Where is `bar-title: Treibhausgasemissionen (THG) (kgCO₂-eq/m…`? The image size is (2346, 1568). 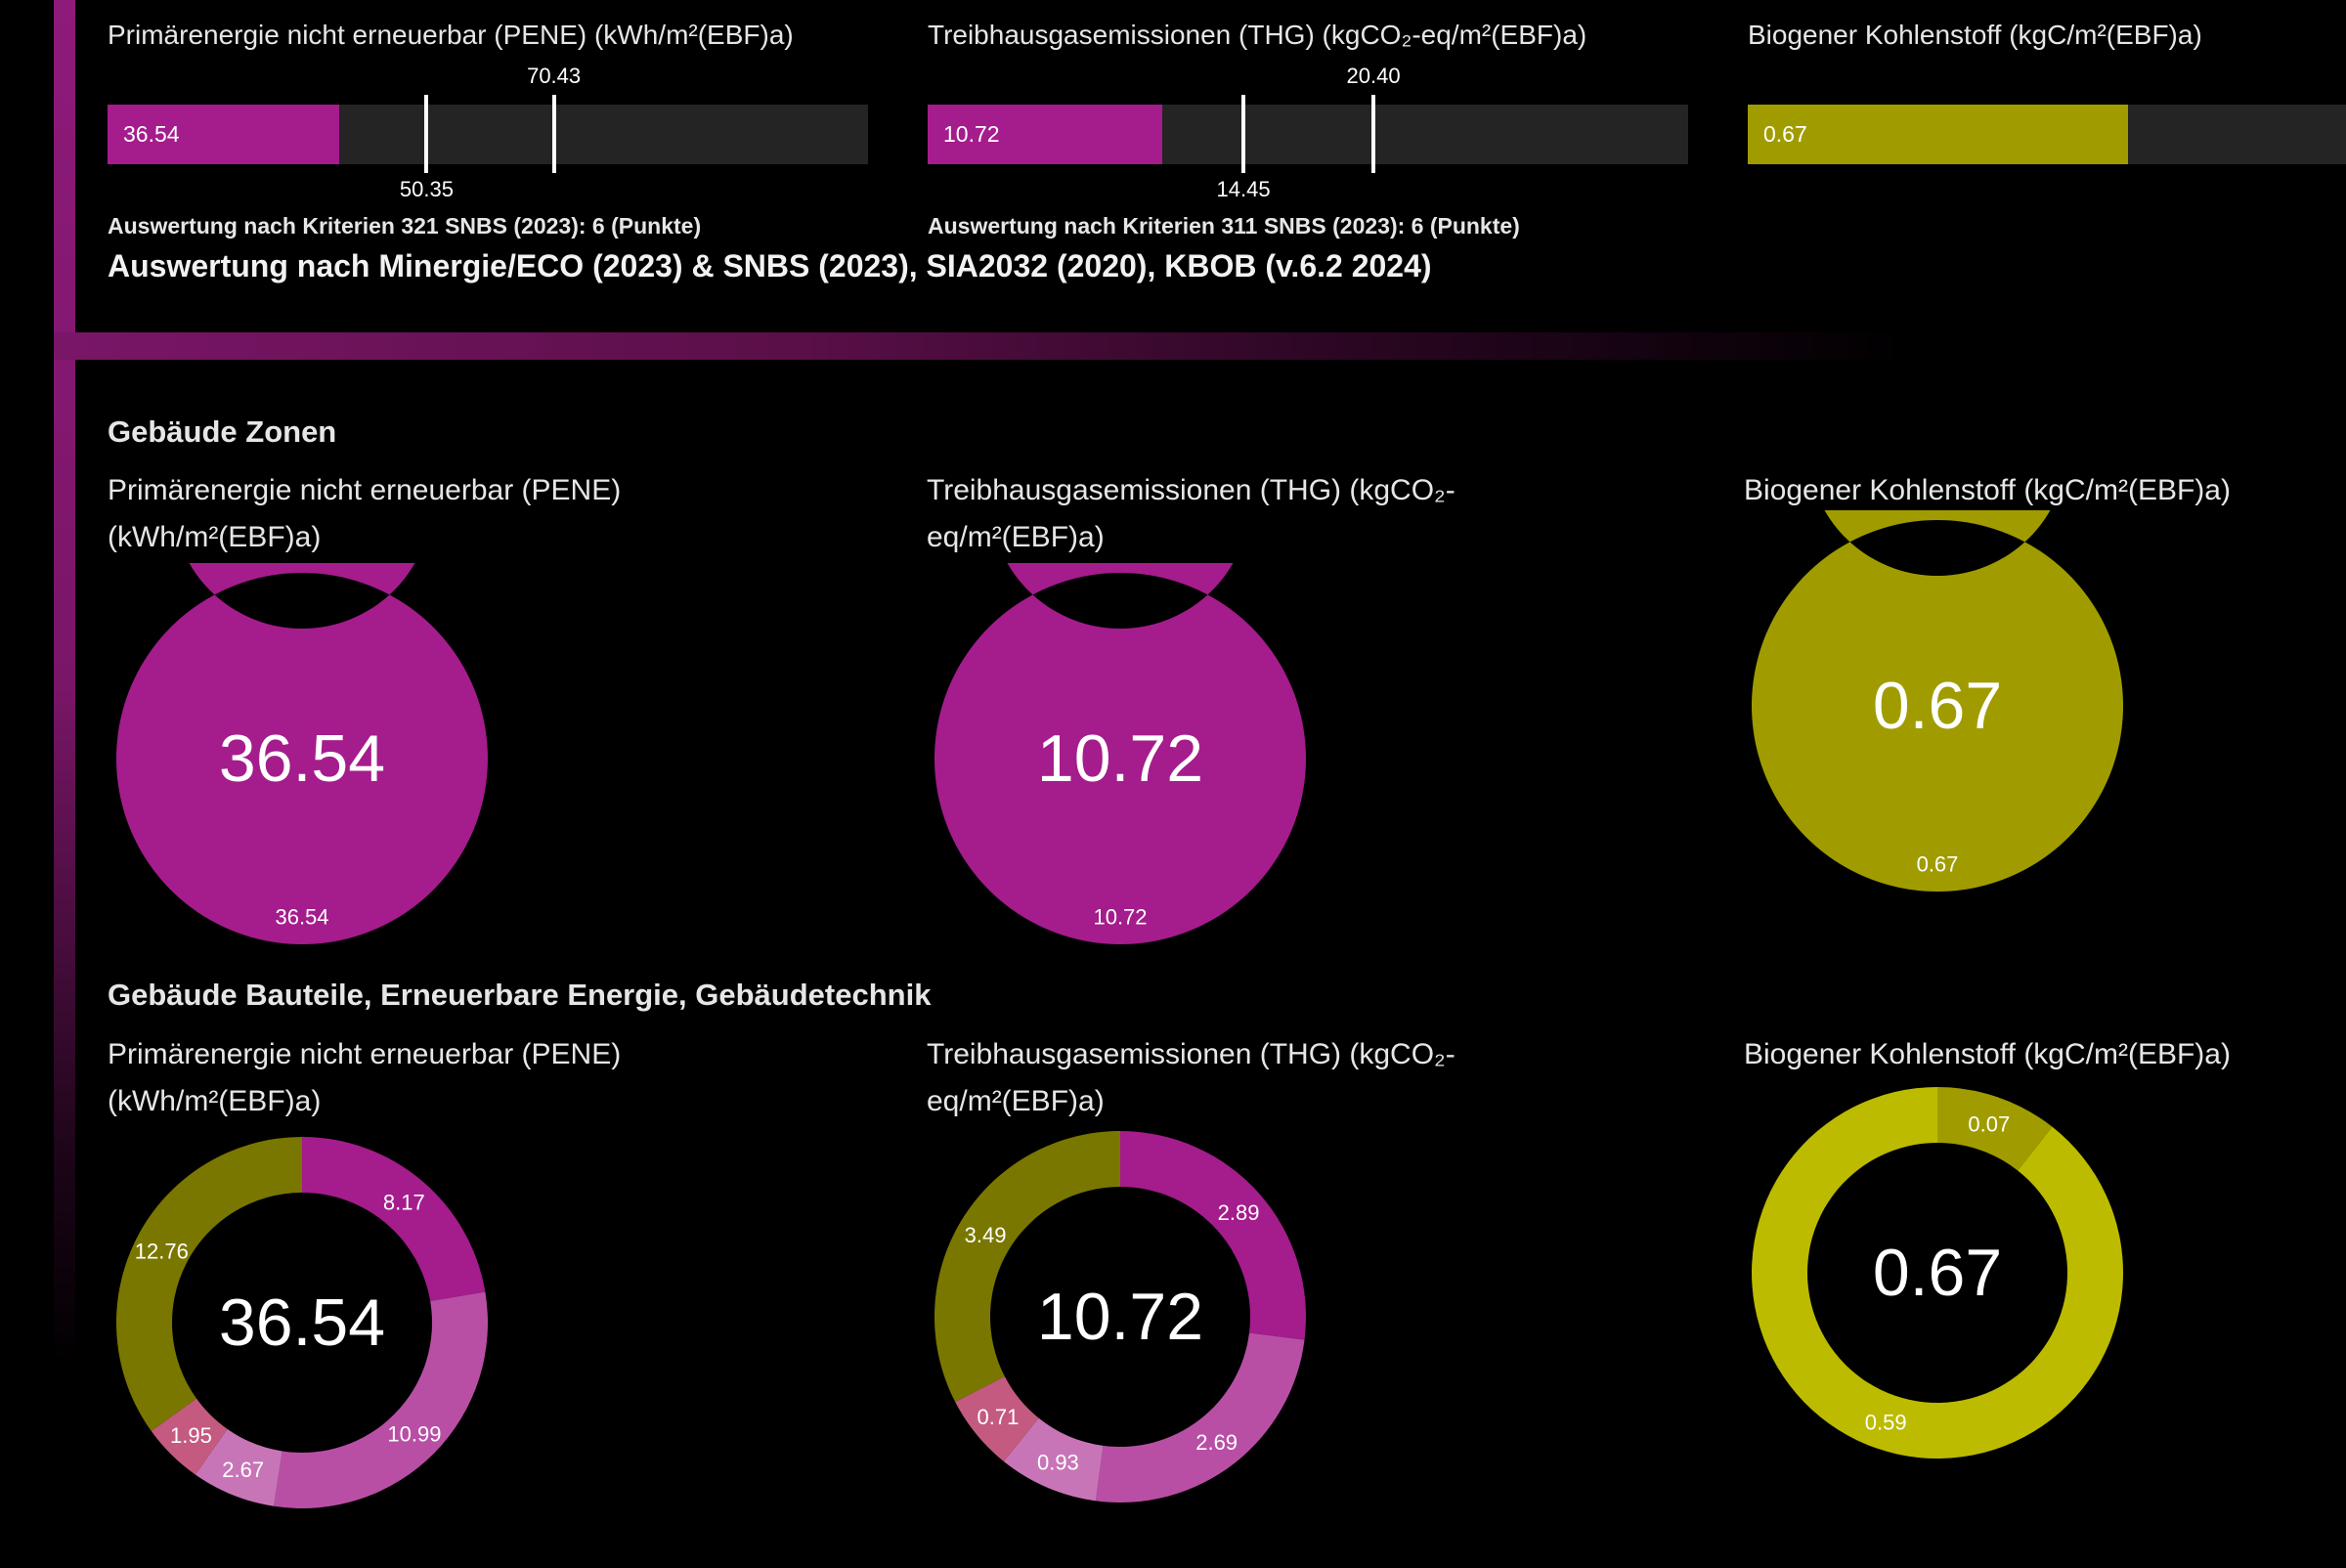
bar-title: Treibhausgasemissionen (THG) (kgCO₂-eq/m… is located at coordinates (1258, 35).